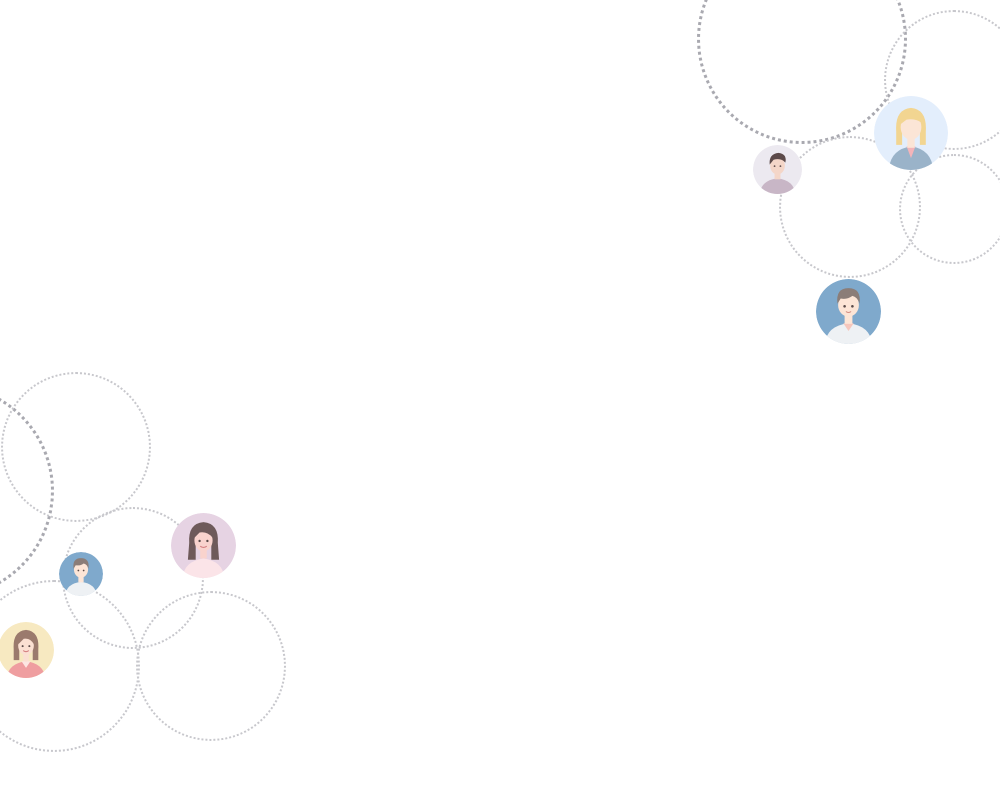 This screenshot has height=800, width=1000. I want to click on avatar-small-man, so click(81, 574).